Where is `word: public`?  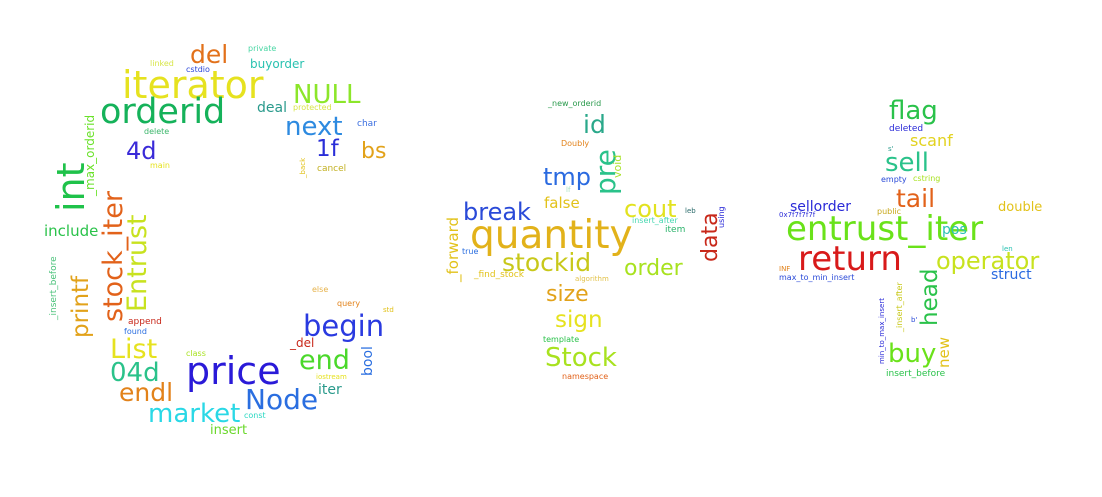
word: public is located at coordinates (889, 211).